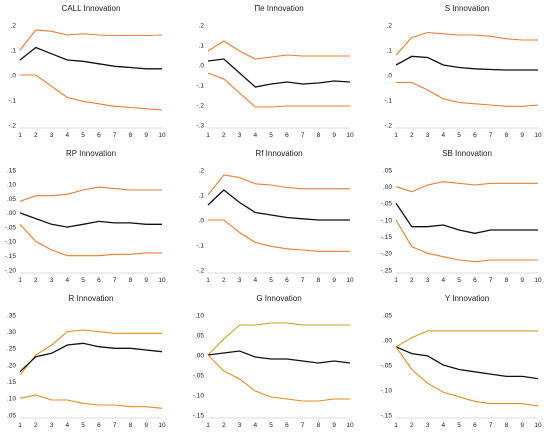 The image size is (550, 435). I want to click on panel-title: Rf Innovation, so click(278, 153).